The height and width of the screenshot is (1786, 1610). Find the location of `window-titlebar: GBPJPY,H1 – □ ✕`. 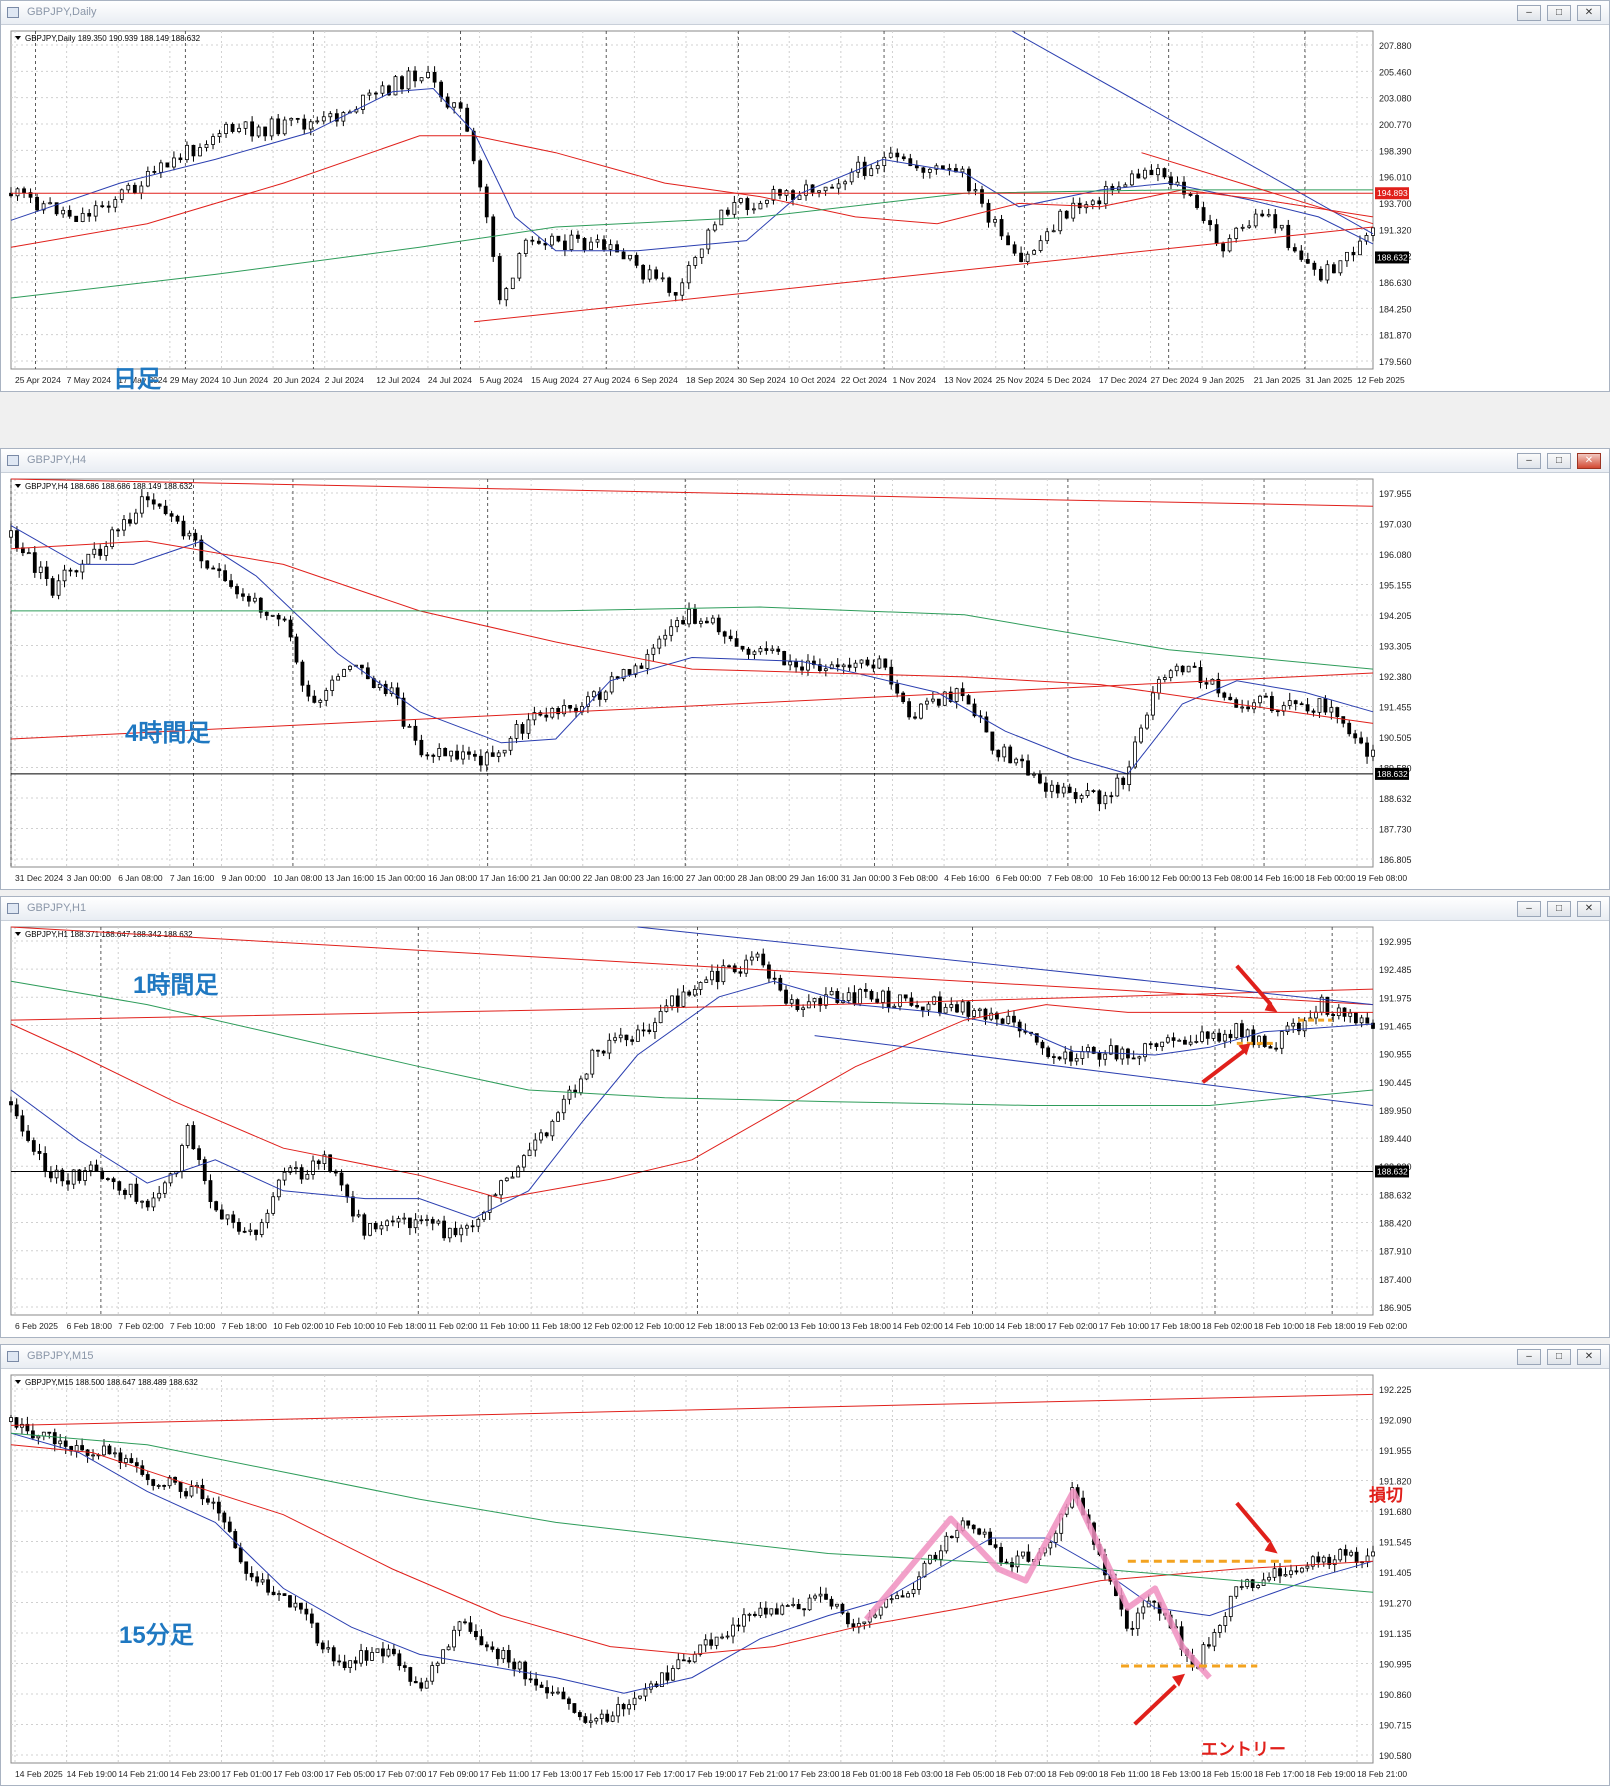

window-titlebar: GBPJPY,H1 – □ ✕ is located at coordinates (805, 909).